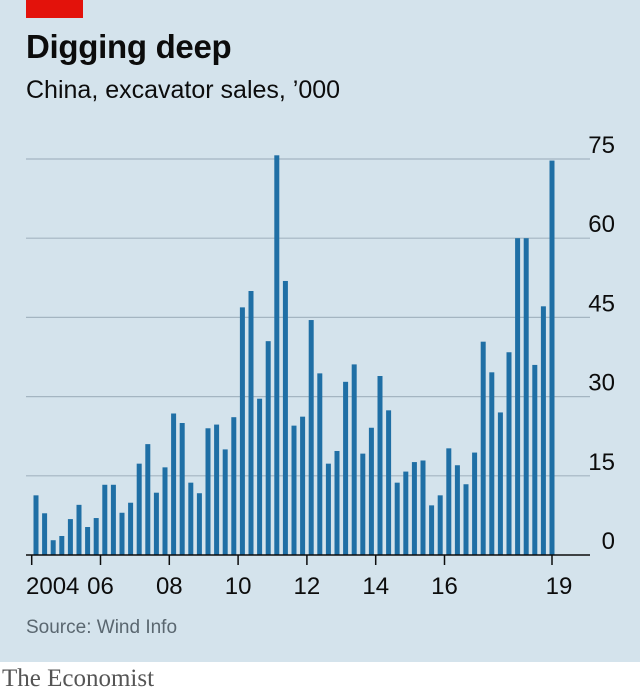  I want to click on bar-2017-q3, so click(500, 483).